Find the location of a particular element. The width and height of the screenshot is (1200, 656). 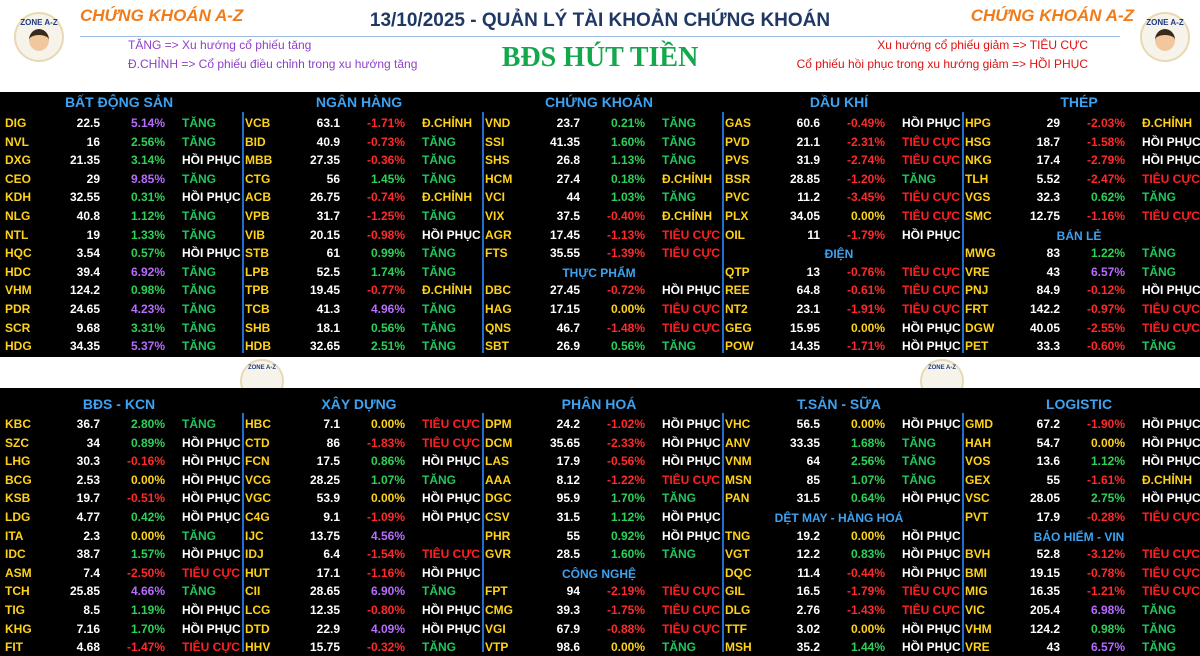

stock-code: TTF is located at coordinates (736, 628).